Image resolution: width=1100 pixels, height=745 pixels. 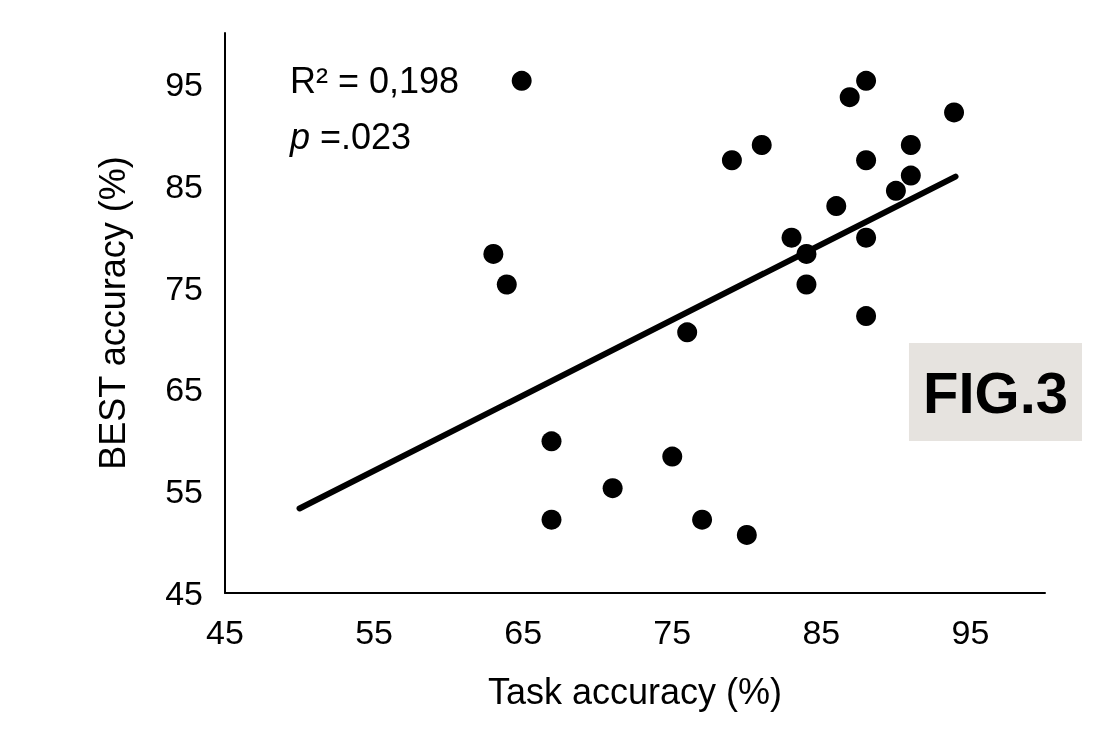 What do you see at coordinates (184, 491) in the screenshot?
I see `y-tick-label: 55` at bounding box center [184, 491].